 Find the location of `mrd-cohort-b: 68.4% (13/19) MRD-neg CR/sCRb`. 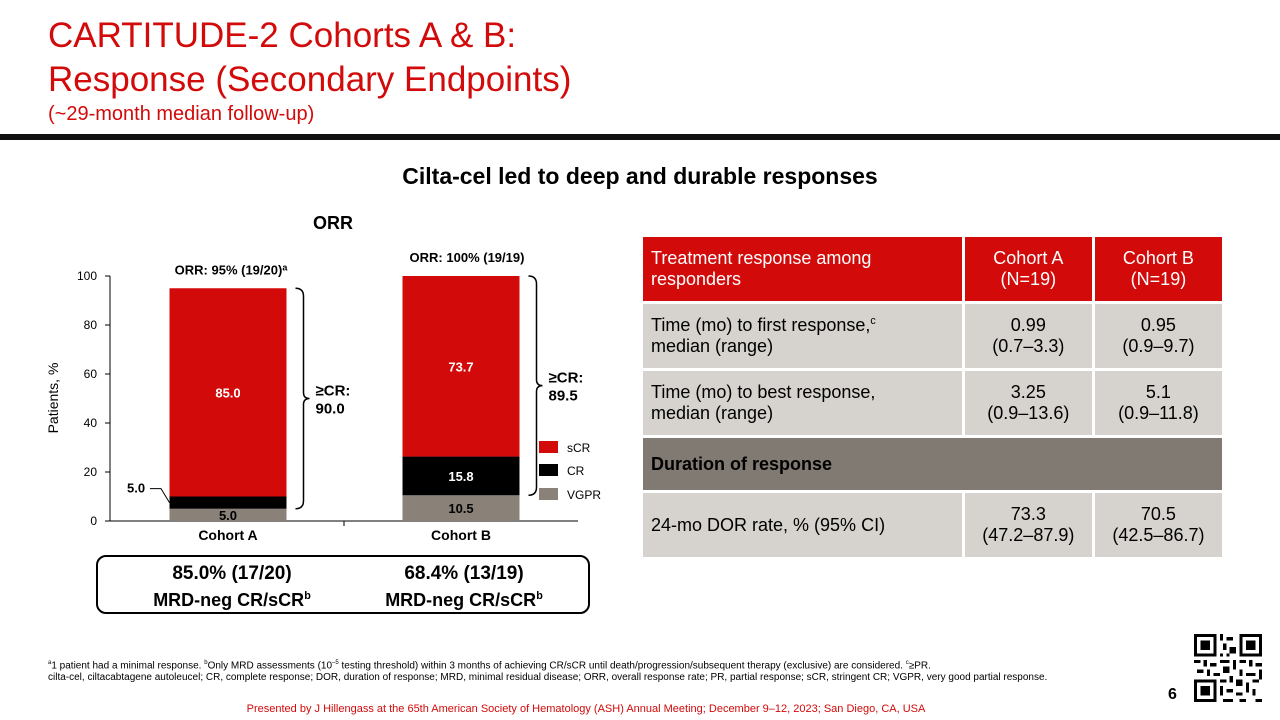

mrd-cohort-b: 68.4% (13/19) MRD-neg CR/sCRb is located at coordinates (464, 587).